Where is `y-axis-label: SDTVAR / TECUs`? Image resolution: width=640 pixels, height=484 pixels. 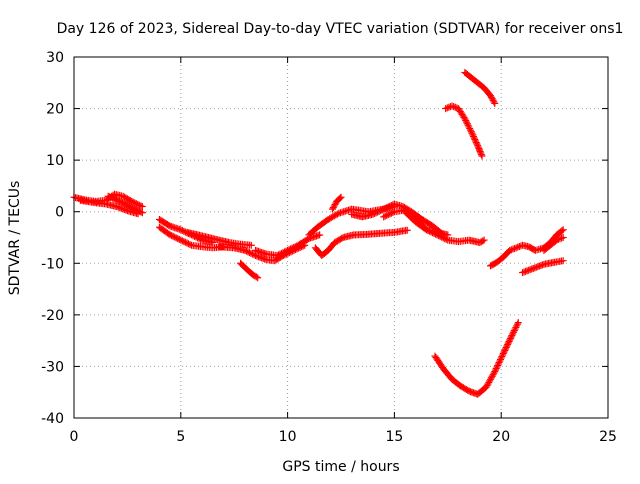
y-axis-label: SDTVAR / TECUs is located at coordinates (15, 238).